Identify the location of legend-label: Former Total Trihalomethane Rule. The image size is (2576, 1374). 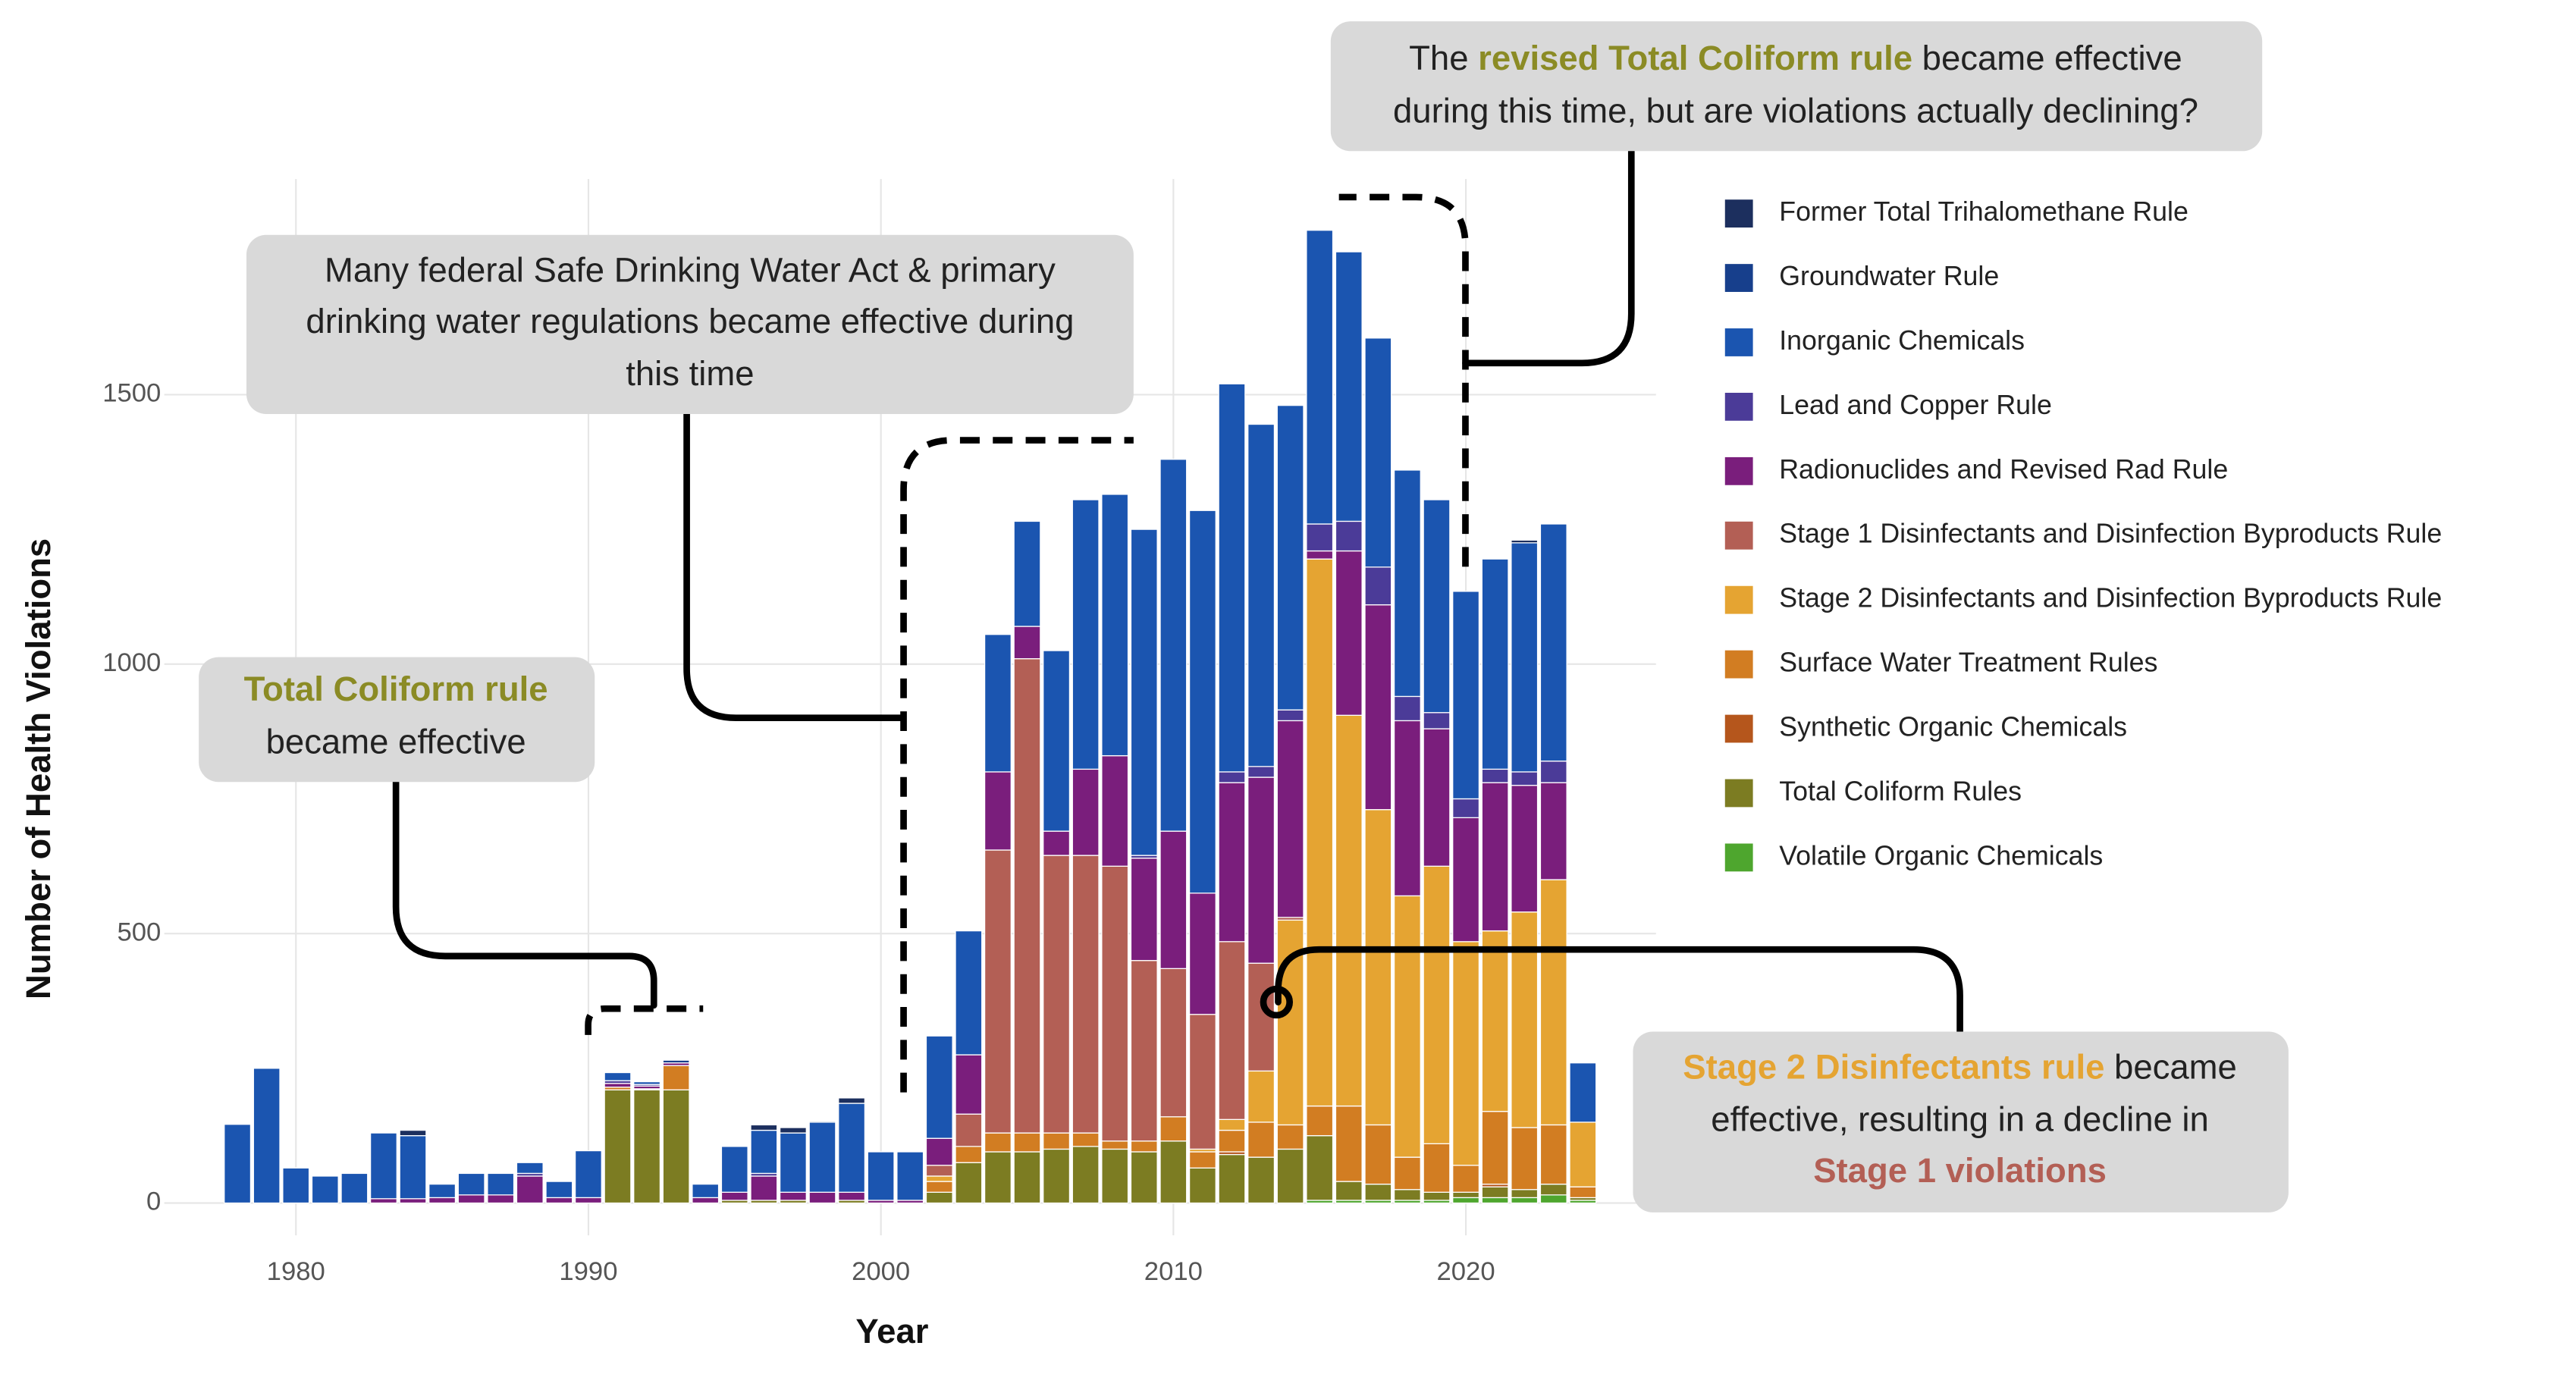
(1984, 211).